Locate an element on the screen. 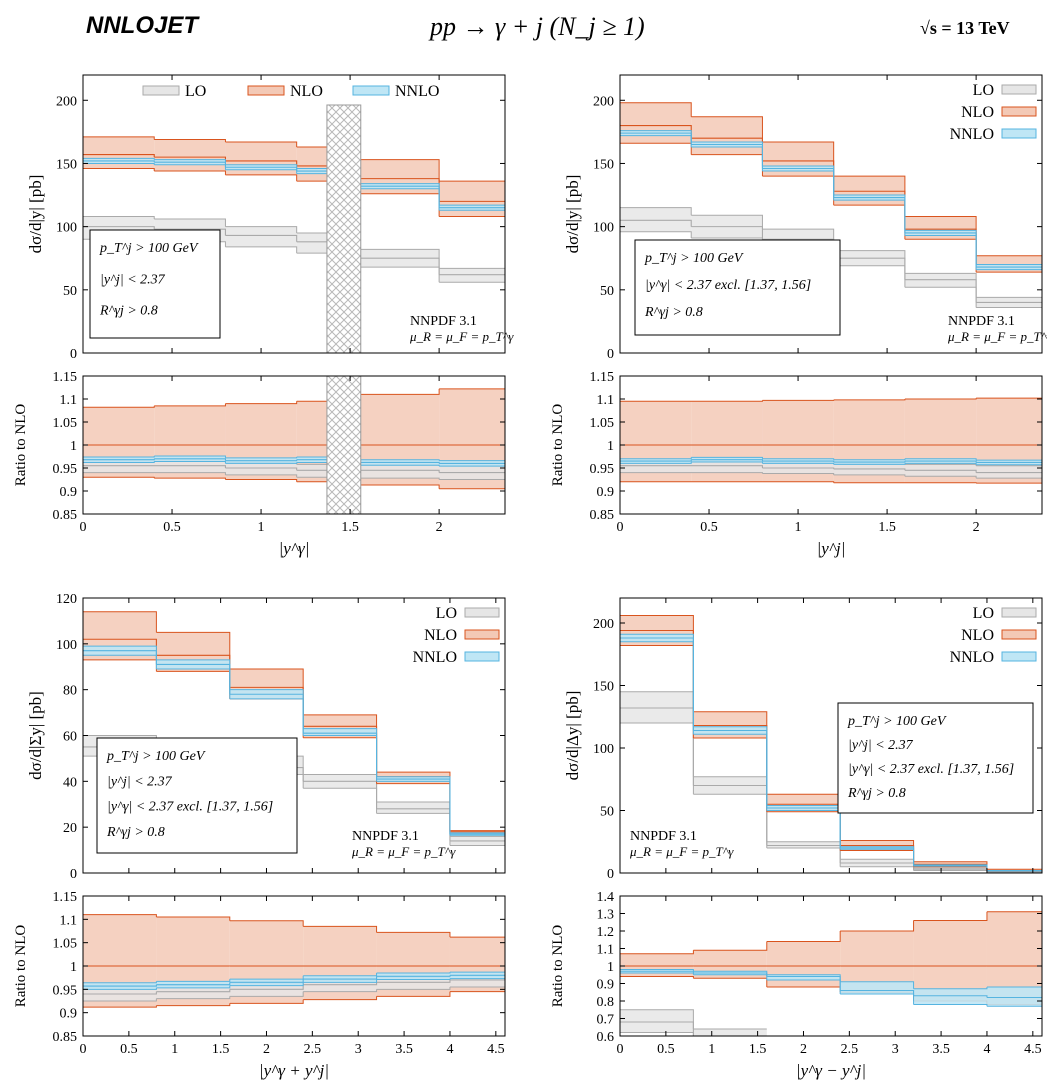 Image resolution: width=1047 pixels, height=1086 pixels. main-lo-central-line is located at coordinates (831, 261).